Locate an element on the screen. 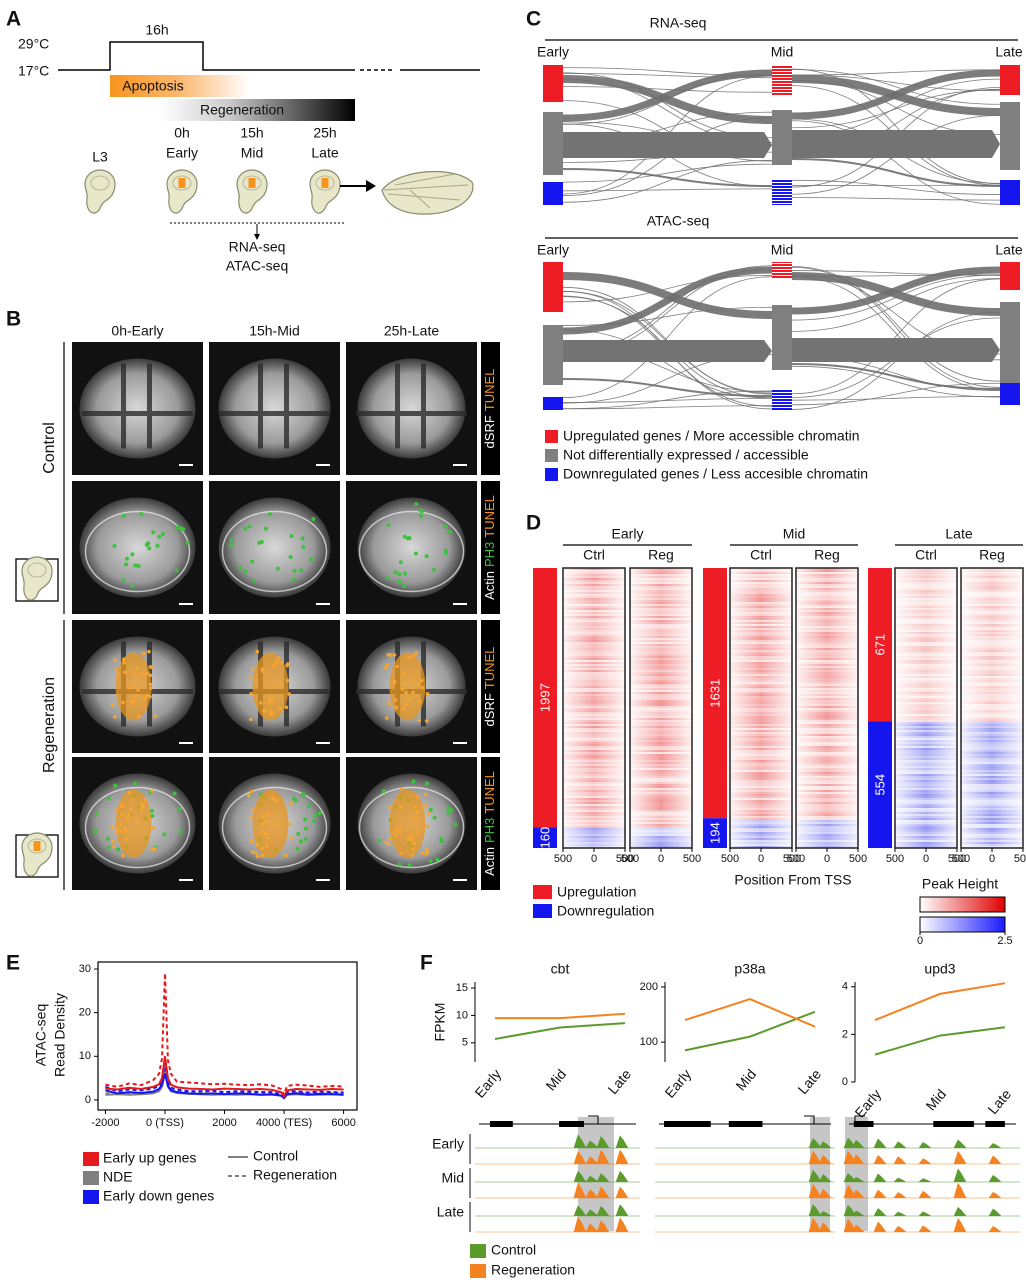 This screenshot has width=1026, height=1280. group-title: Early is located at coordinates (628, 534).